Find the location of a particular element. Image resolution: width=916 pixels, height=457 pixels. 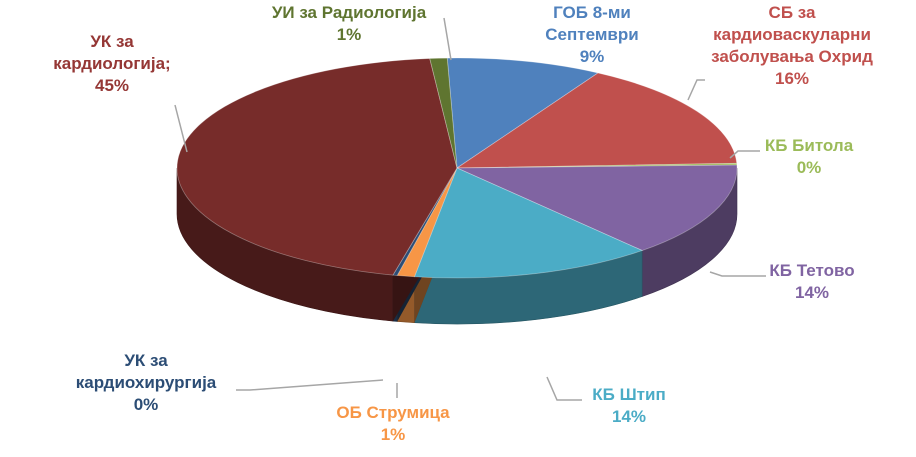

name-label: кардиоваскуларни is located at coordinates (792, 34).